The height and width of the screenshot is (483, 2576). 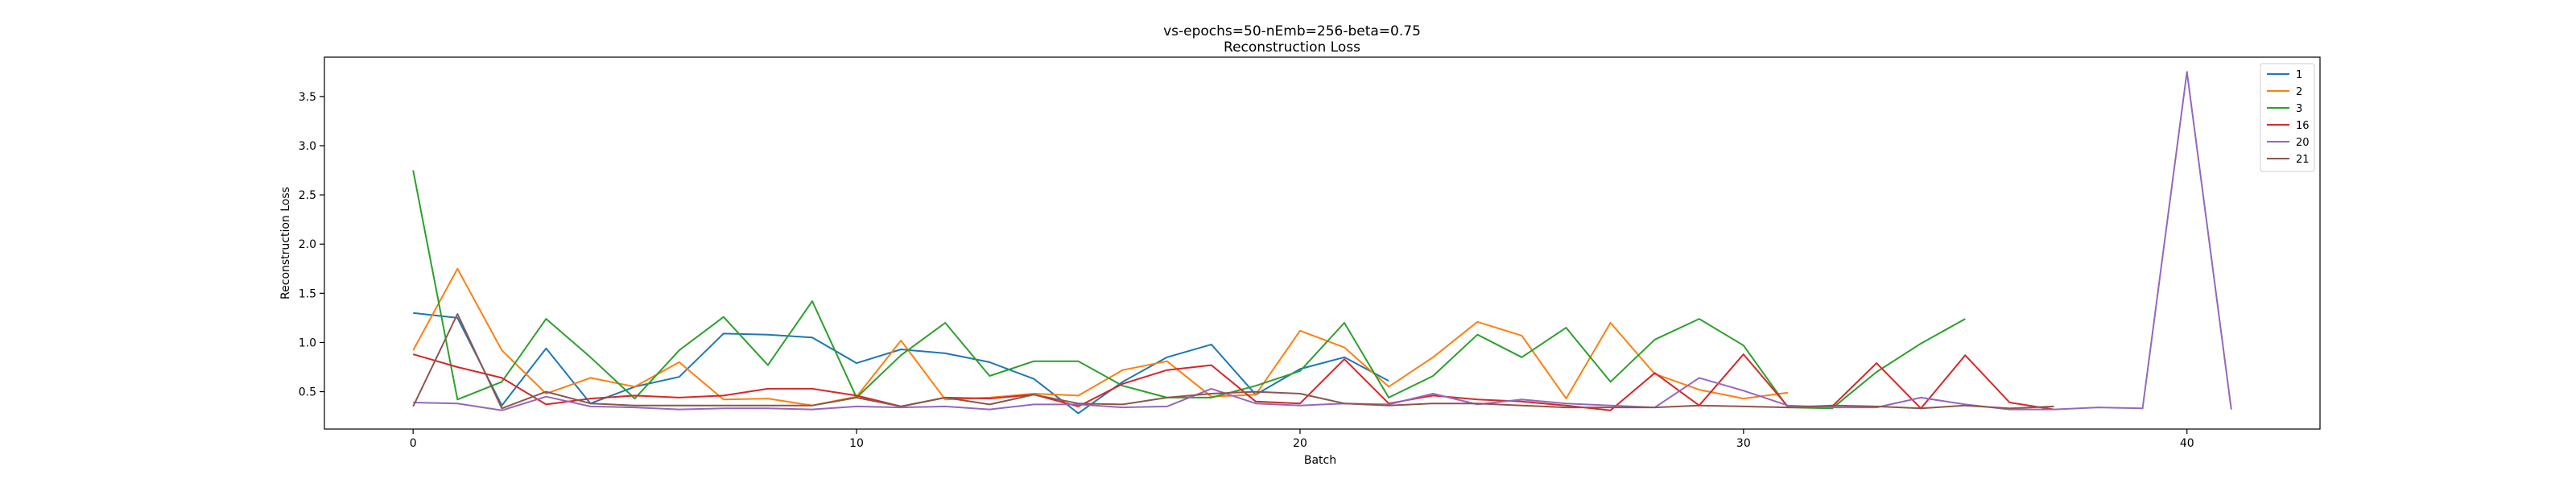 I want to click on y-tick-label: 3.0, so click(x=307, y=146).